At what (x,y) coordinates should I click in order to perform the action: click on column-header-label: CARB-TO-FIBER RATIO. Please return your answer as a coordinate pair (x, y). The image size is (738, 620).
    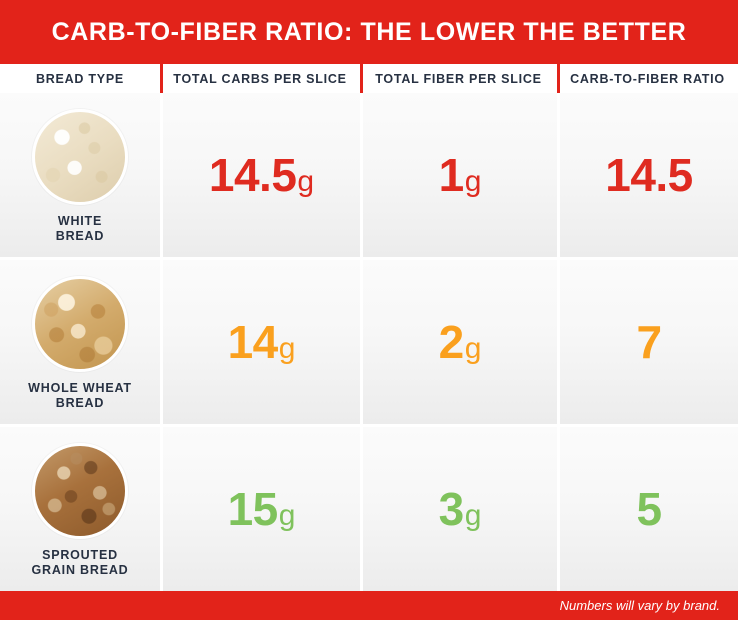
    Looking at the image, I should click on (647, 78).